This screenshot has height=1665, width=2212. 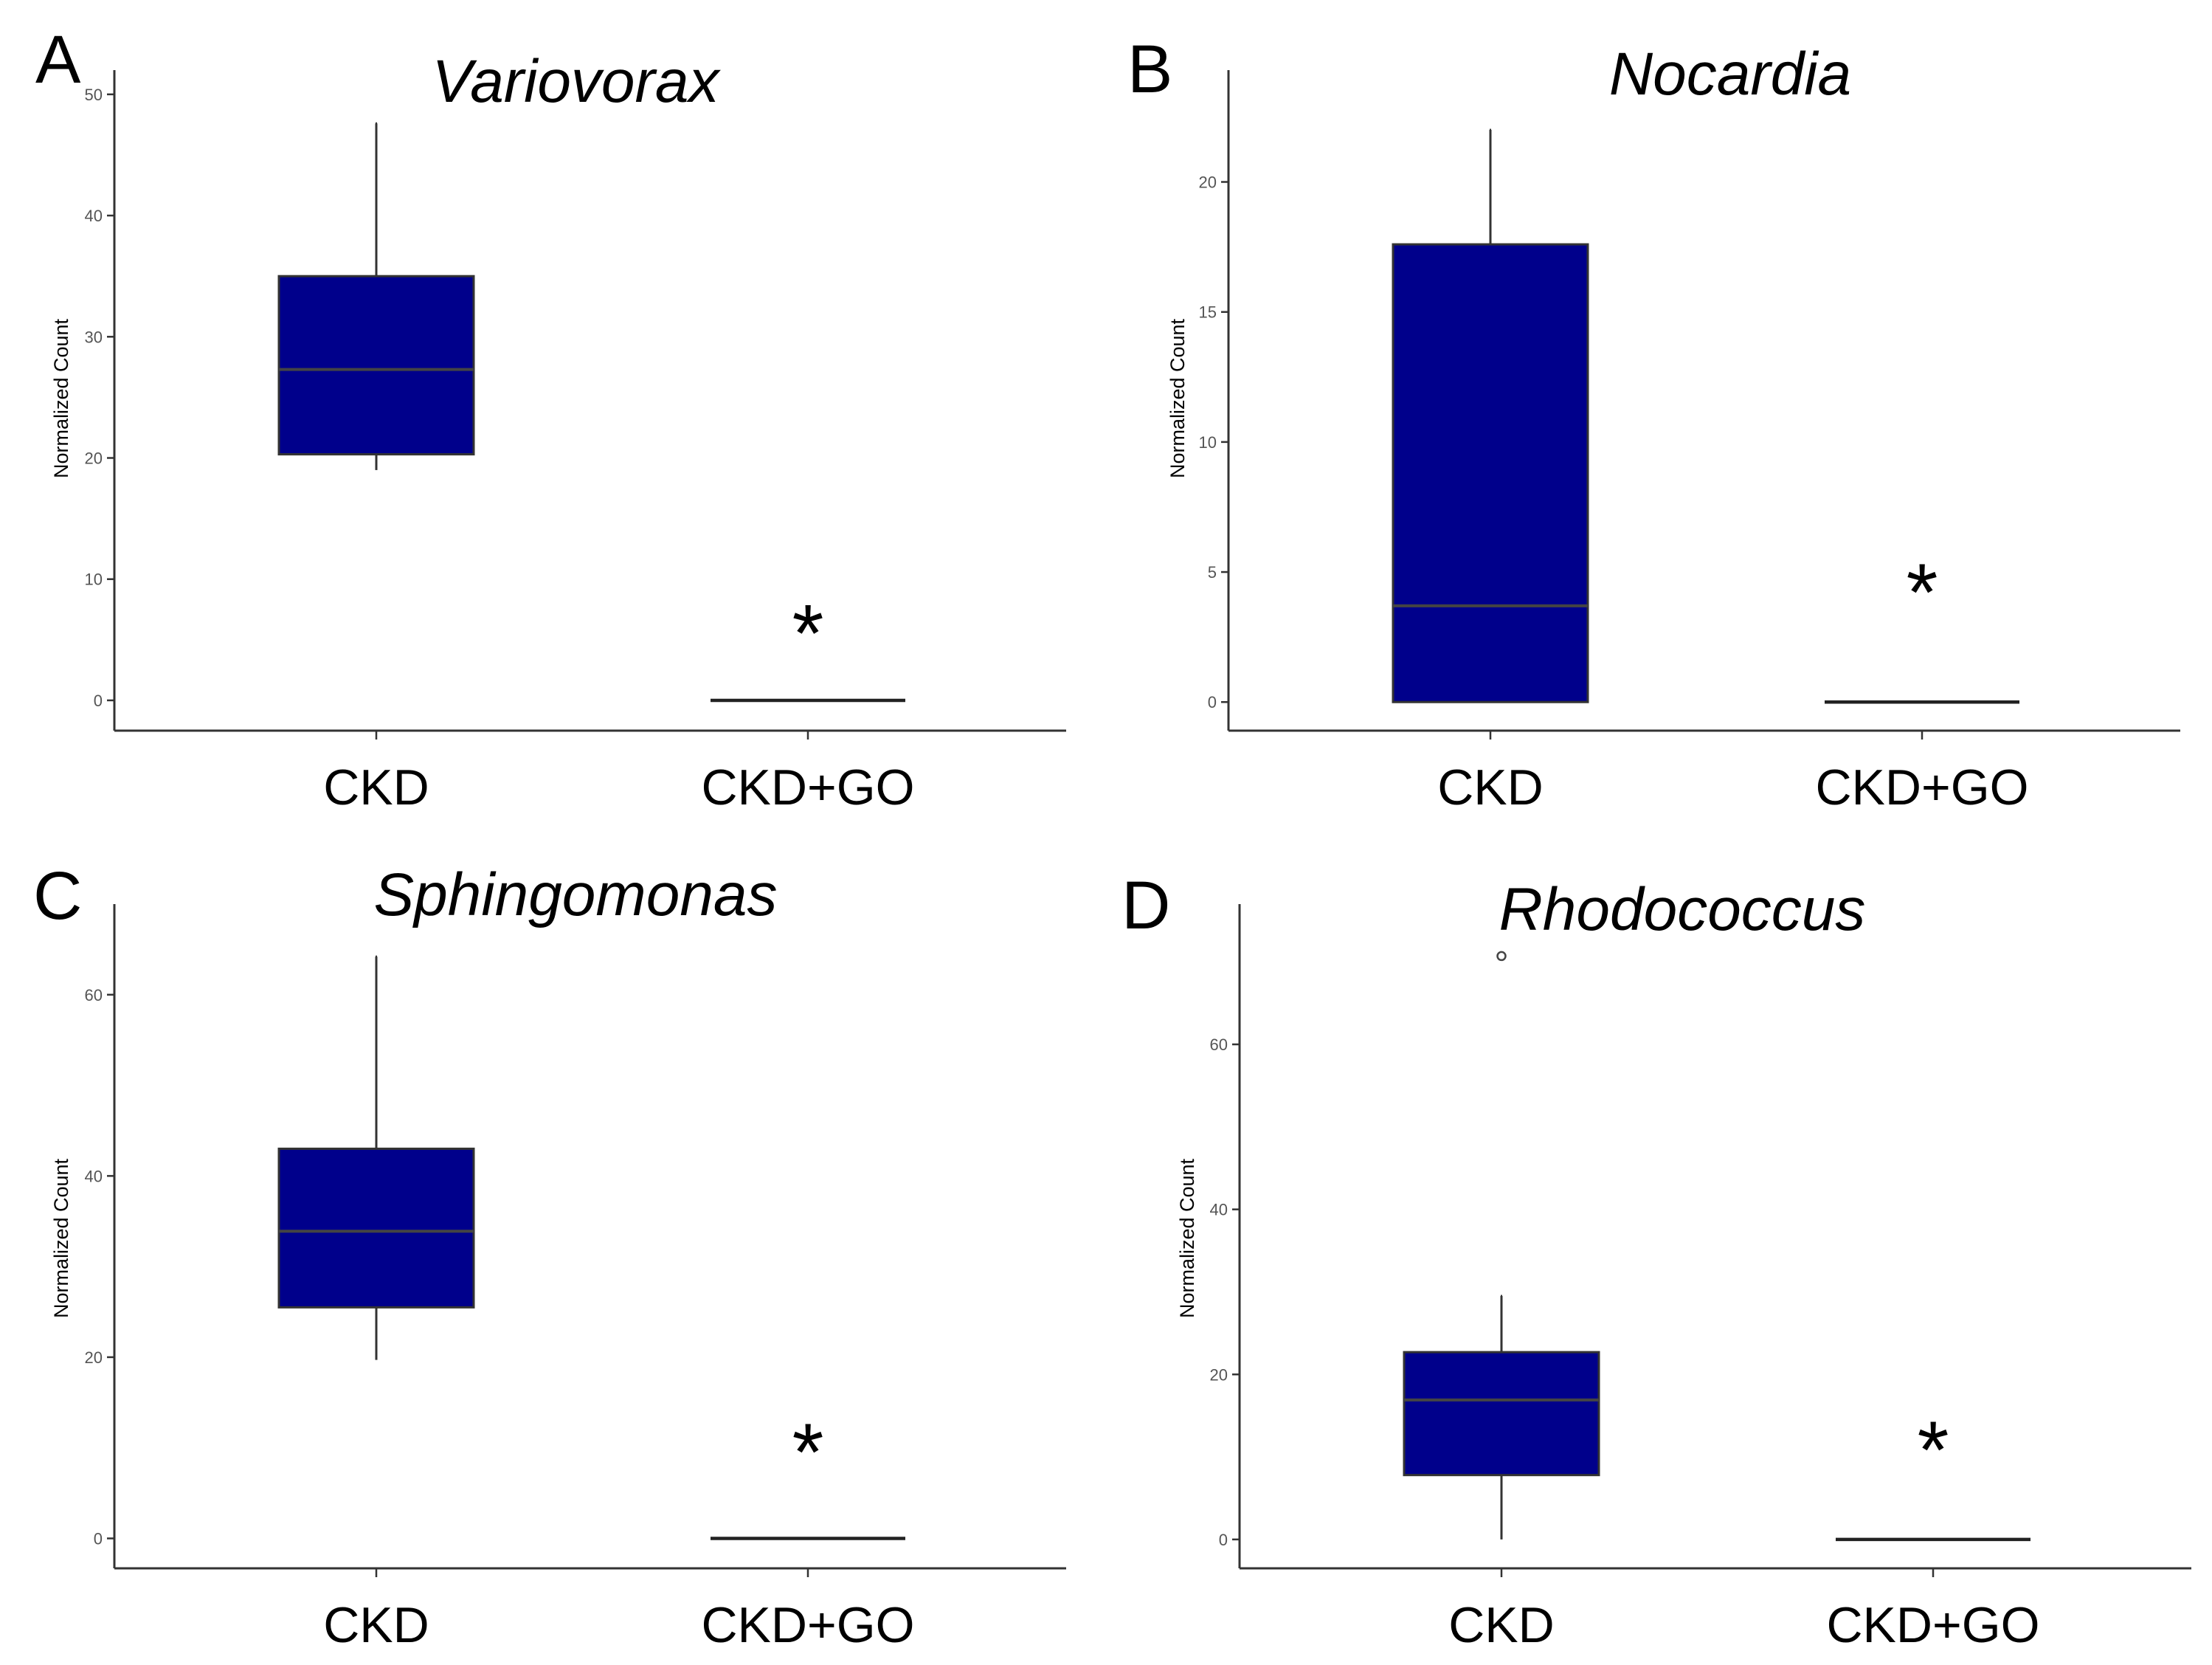 What do you see at coordinates (1208, 312) in the screenshot?
I see `y-tick-label: 15` at bounding box center [1208, 312].